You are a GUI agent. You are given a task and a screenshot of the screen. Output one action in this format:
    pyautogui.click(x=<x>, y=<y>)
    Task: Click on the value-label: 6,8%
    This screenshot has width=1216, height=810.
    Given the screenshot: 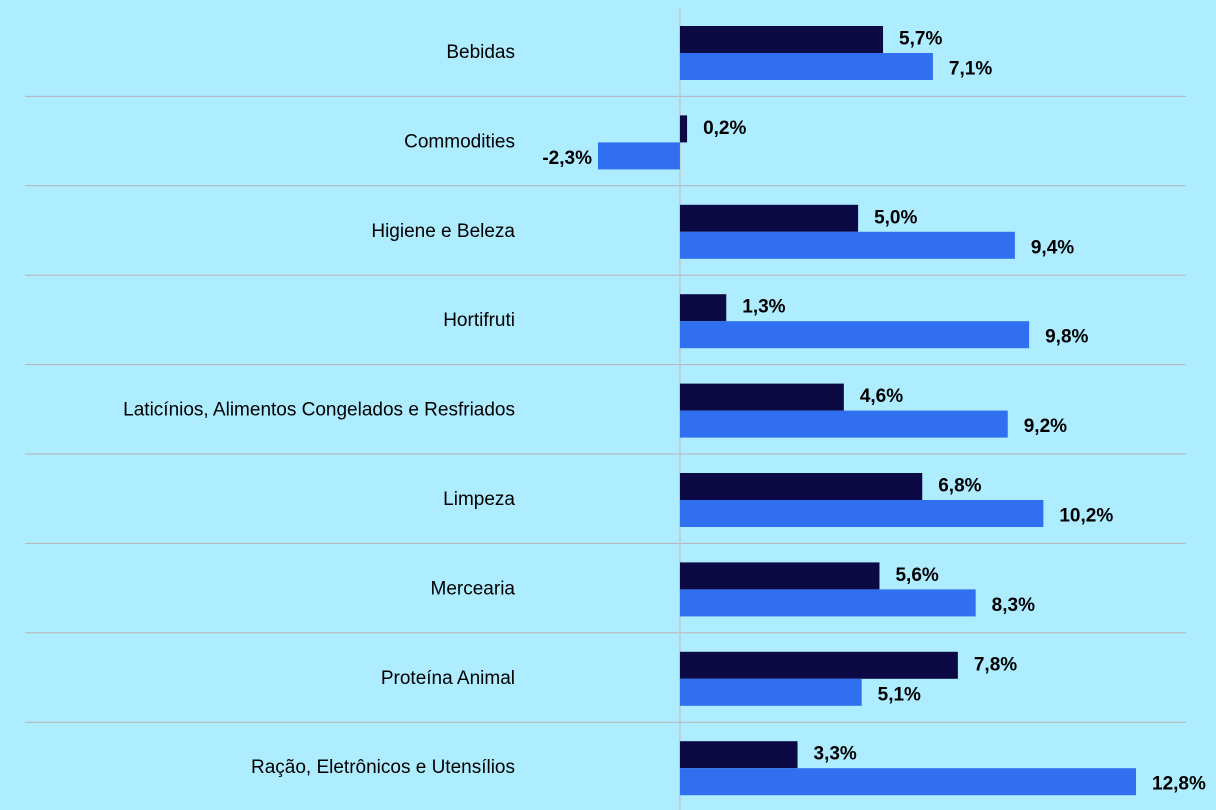 What is the action you would take?
    pyautogui.click(x=959, y=486)
    